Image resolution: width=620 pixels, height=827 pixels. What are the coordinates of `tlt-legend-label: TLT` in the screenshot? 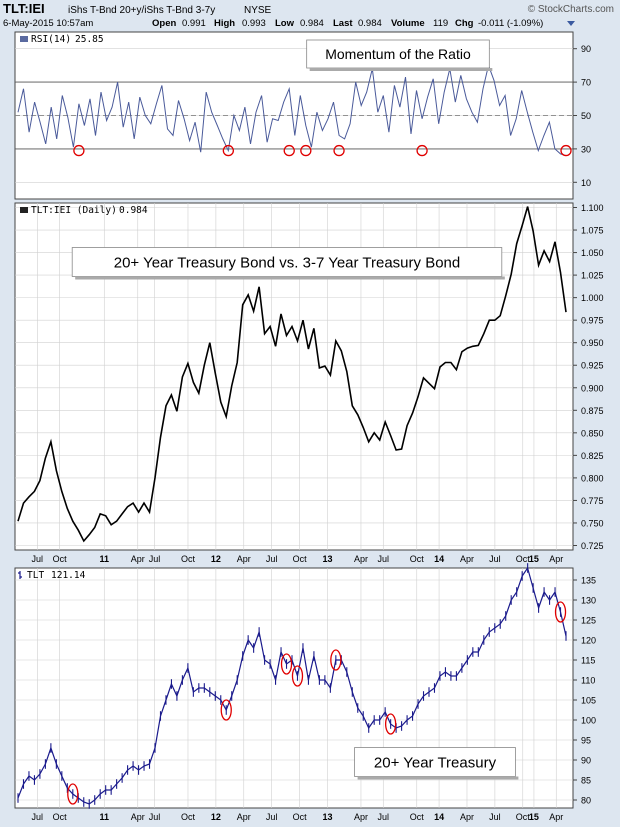 It's located at (35, 575).